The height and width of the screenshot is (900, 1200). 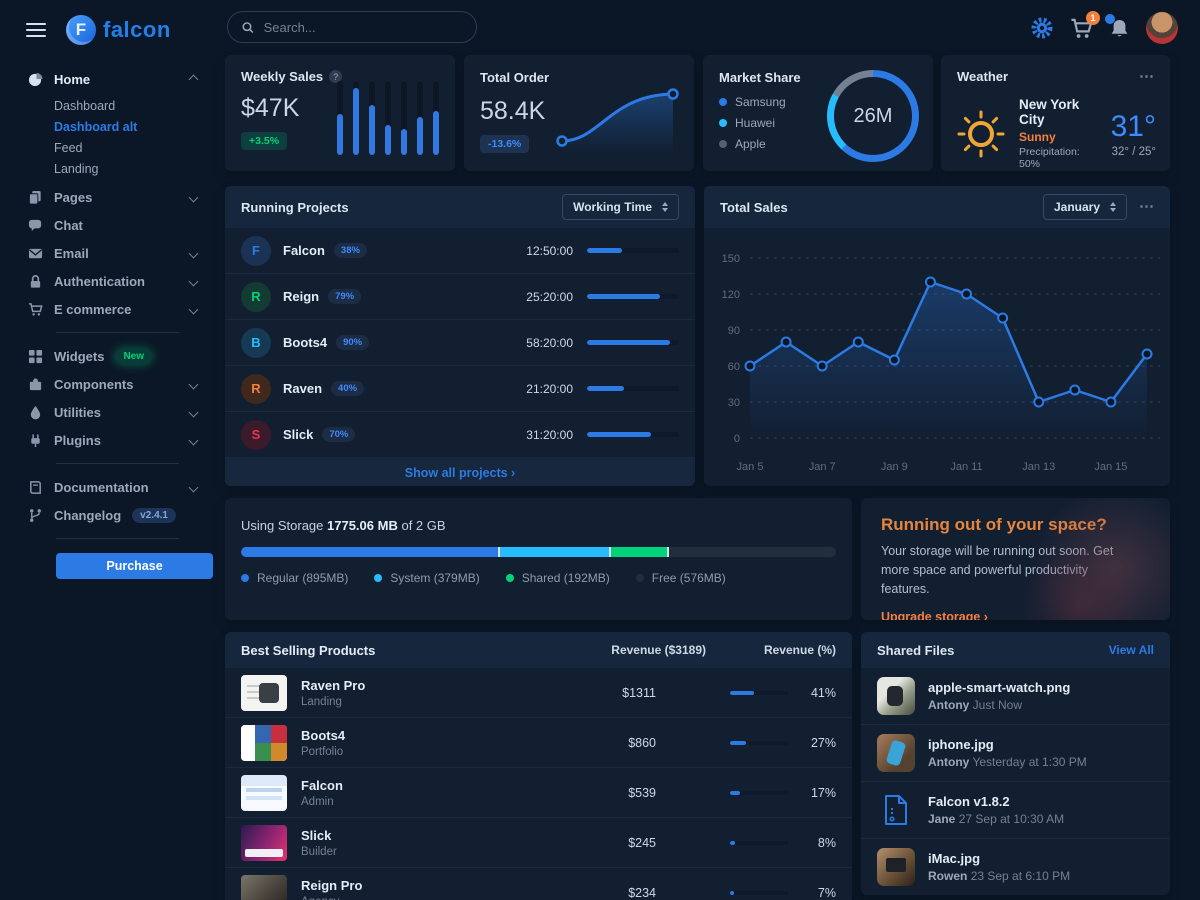 What do you see at coordinates (750, 144) in the screenshot?
I see `legend-label: Apple` at bounding box center [750, 144].